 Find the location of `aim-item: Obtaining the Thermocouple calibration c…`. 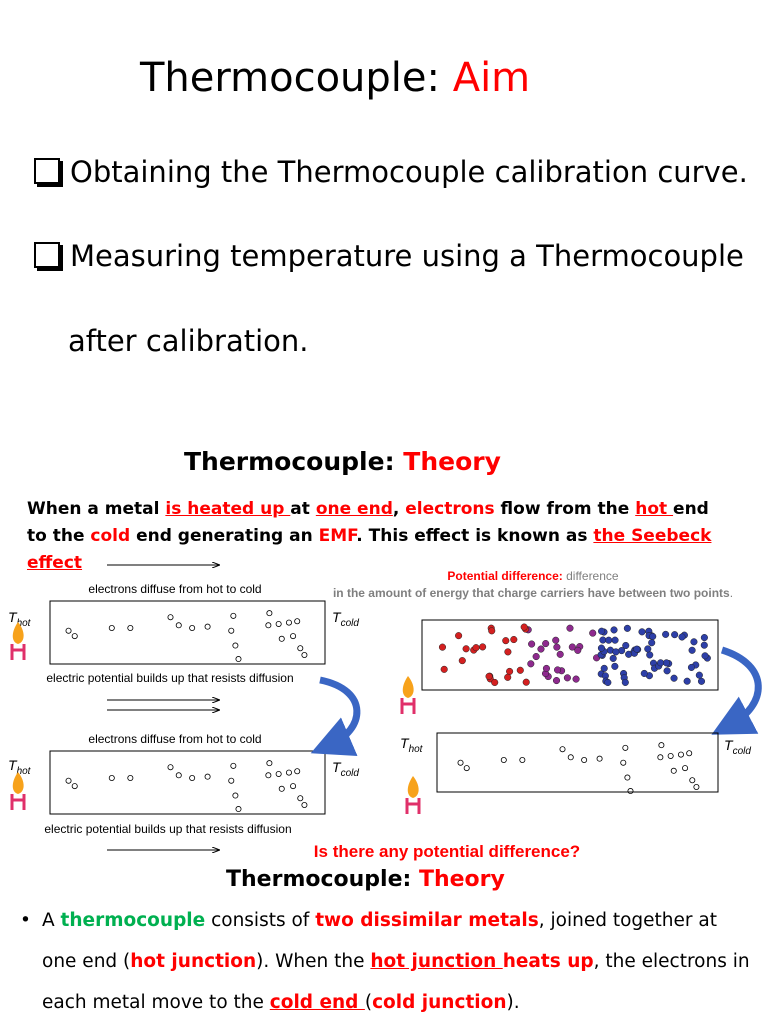

aim-item: Obtaining the Thermocouple calibration c… is located at coordinates (391, 172).